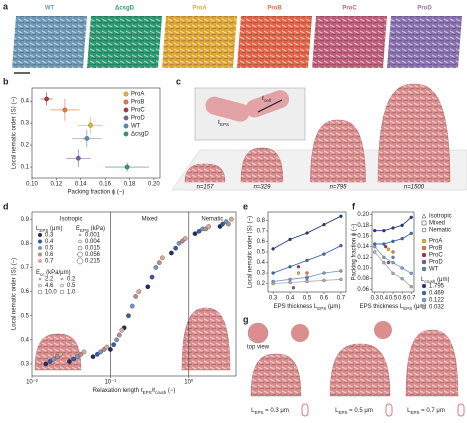  Describe the element at coordinates (25, 365) in the screenshot. I see `y-tick-label: 0.3` at that location.